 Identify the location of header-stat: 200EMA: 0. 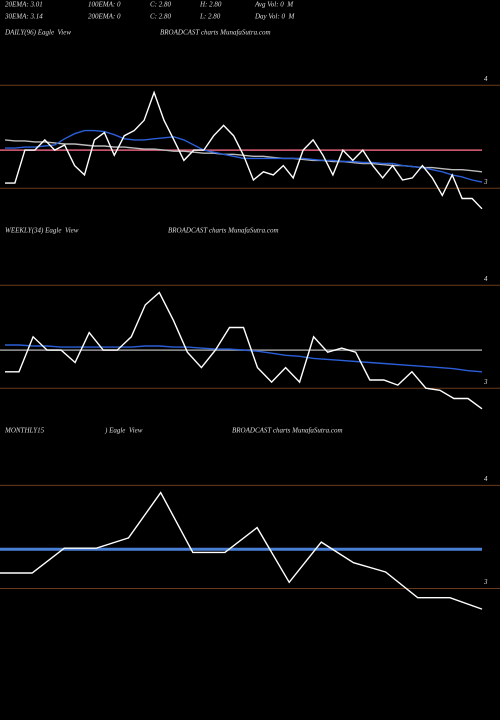
(104, 17).